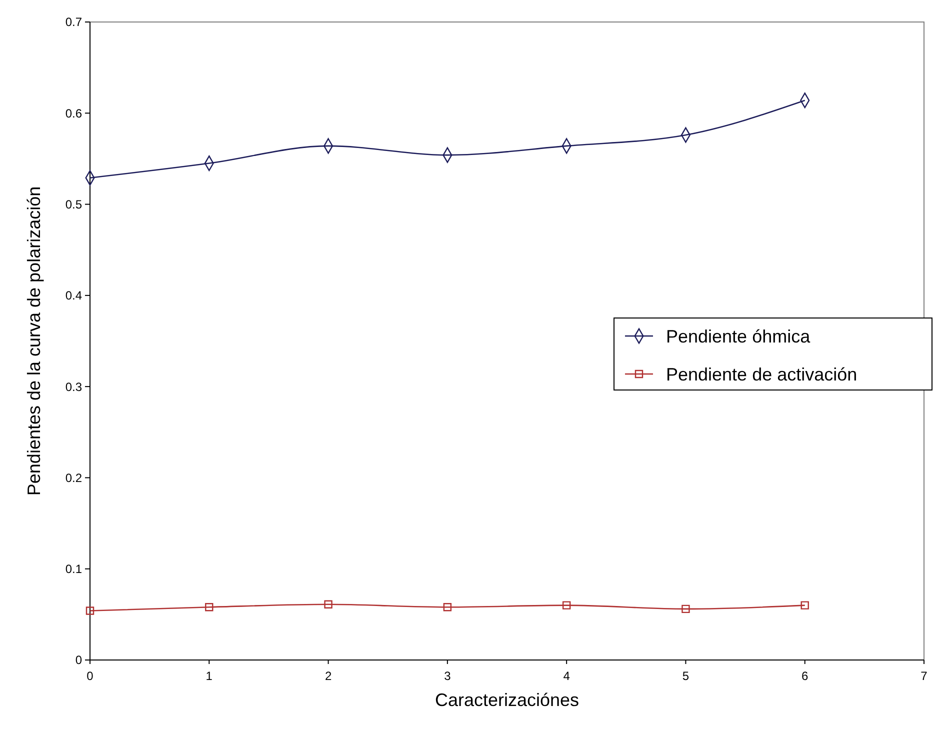 The width and height of the screenshot is (952, 742). Describe the element at coordinates (739, 336) in the screenshot. I see `legend-label: Pendiente óhmica` at that location.